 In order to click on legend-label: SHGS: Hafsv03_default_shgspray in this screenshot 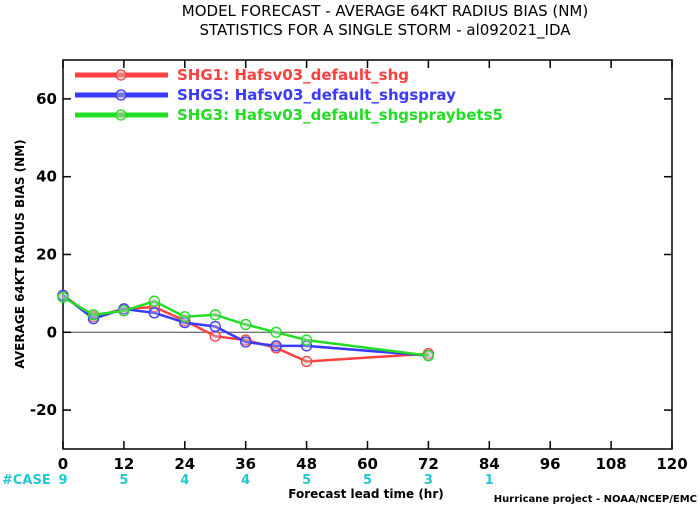, I will do `click(316, 95)`.